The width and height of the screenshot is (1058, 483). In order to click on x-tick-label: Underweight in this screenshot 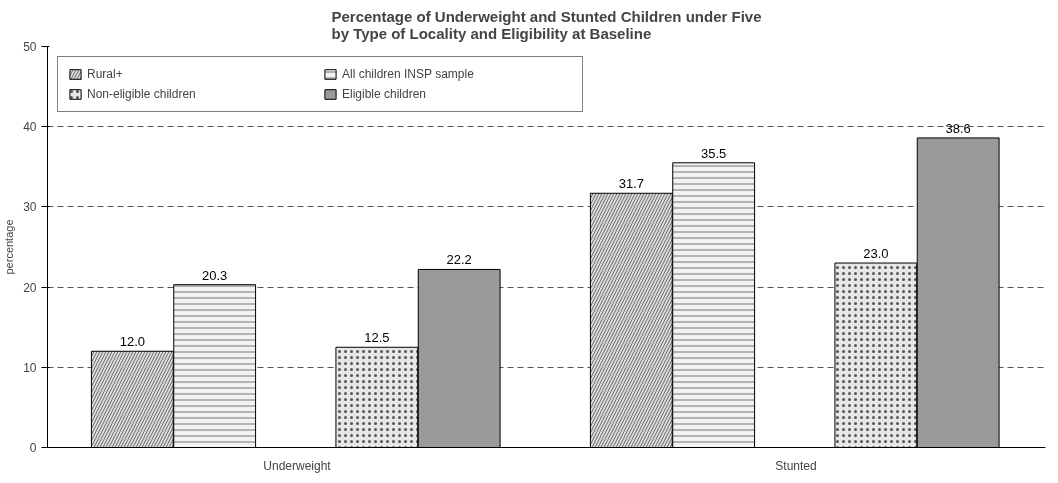, I will do `click(297, 465)`.